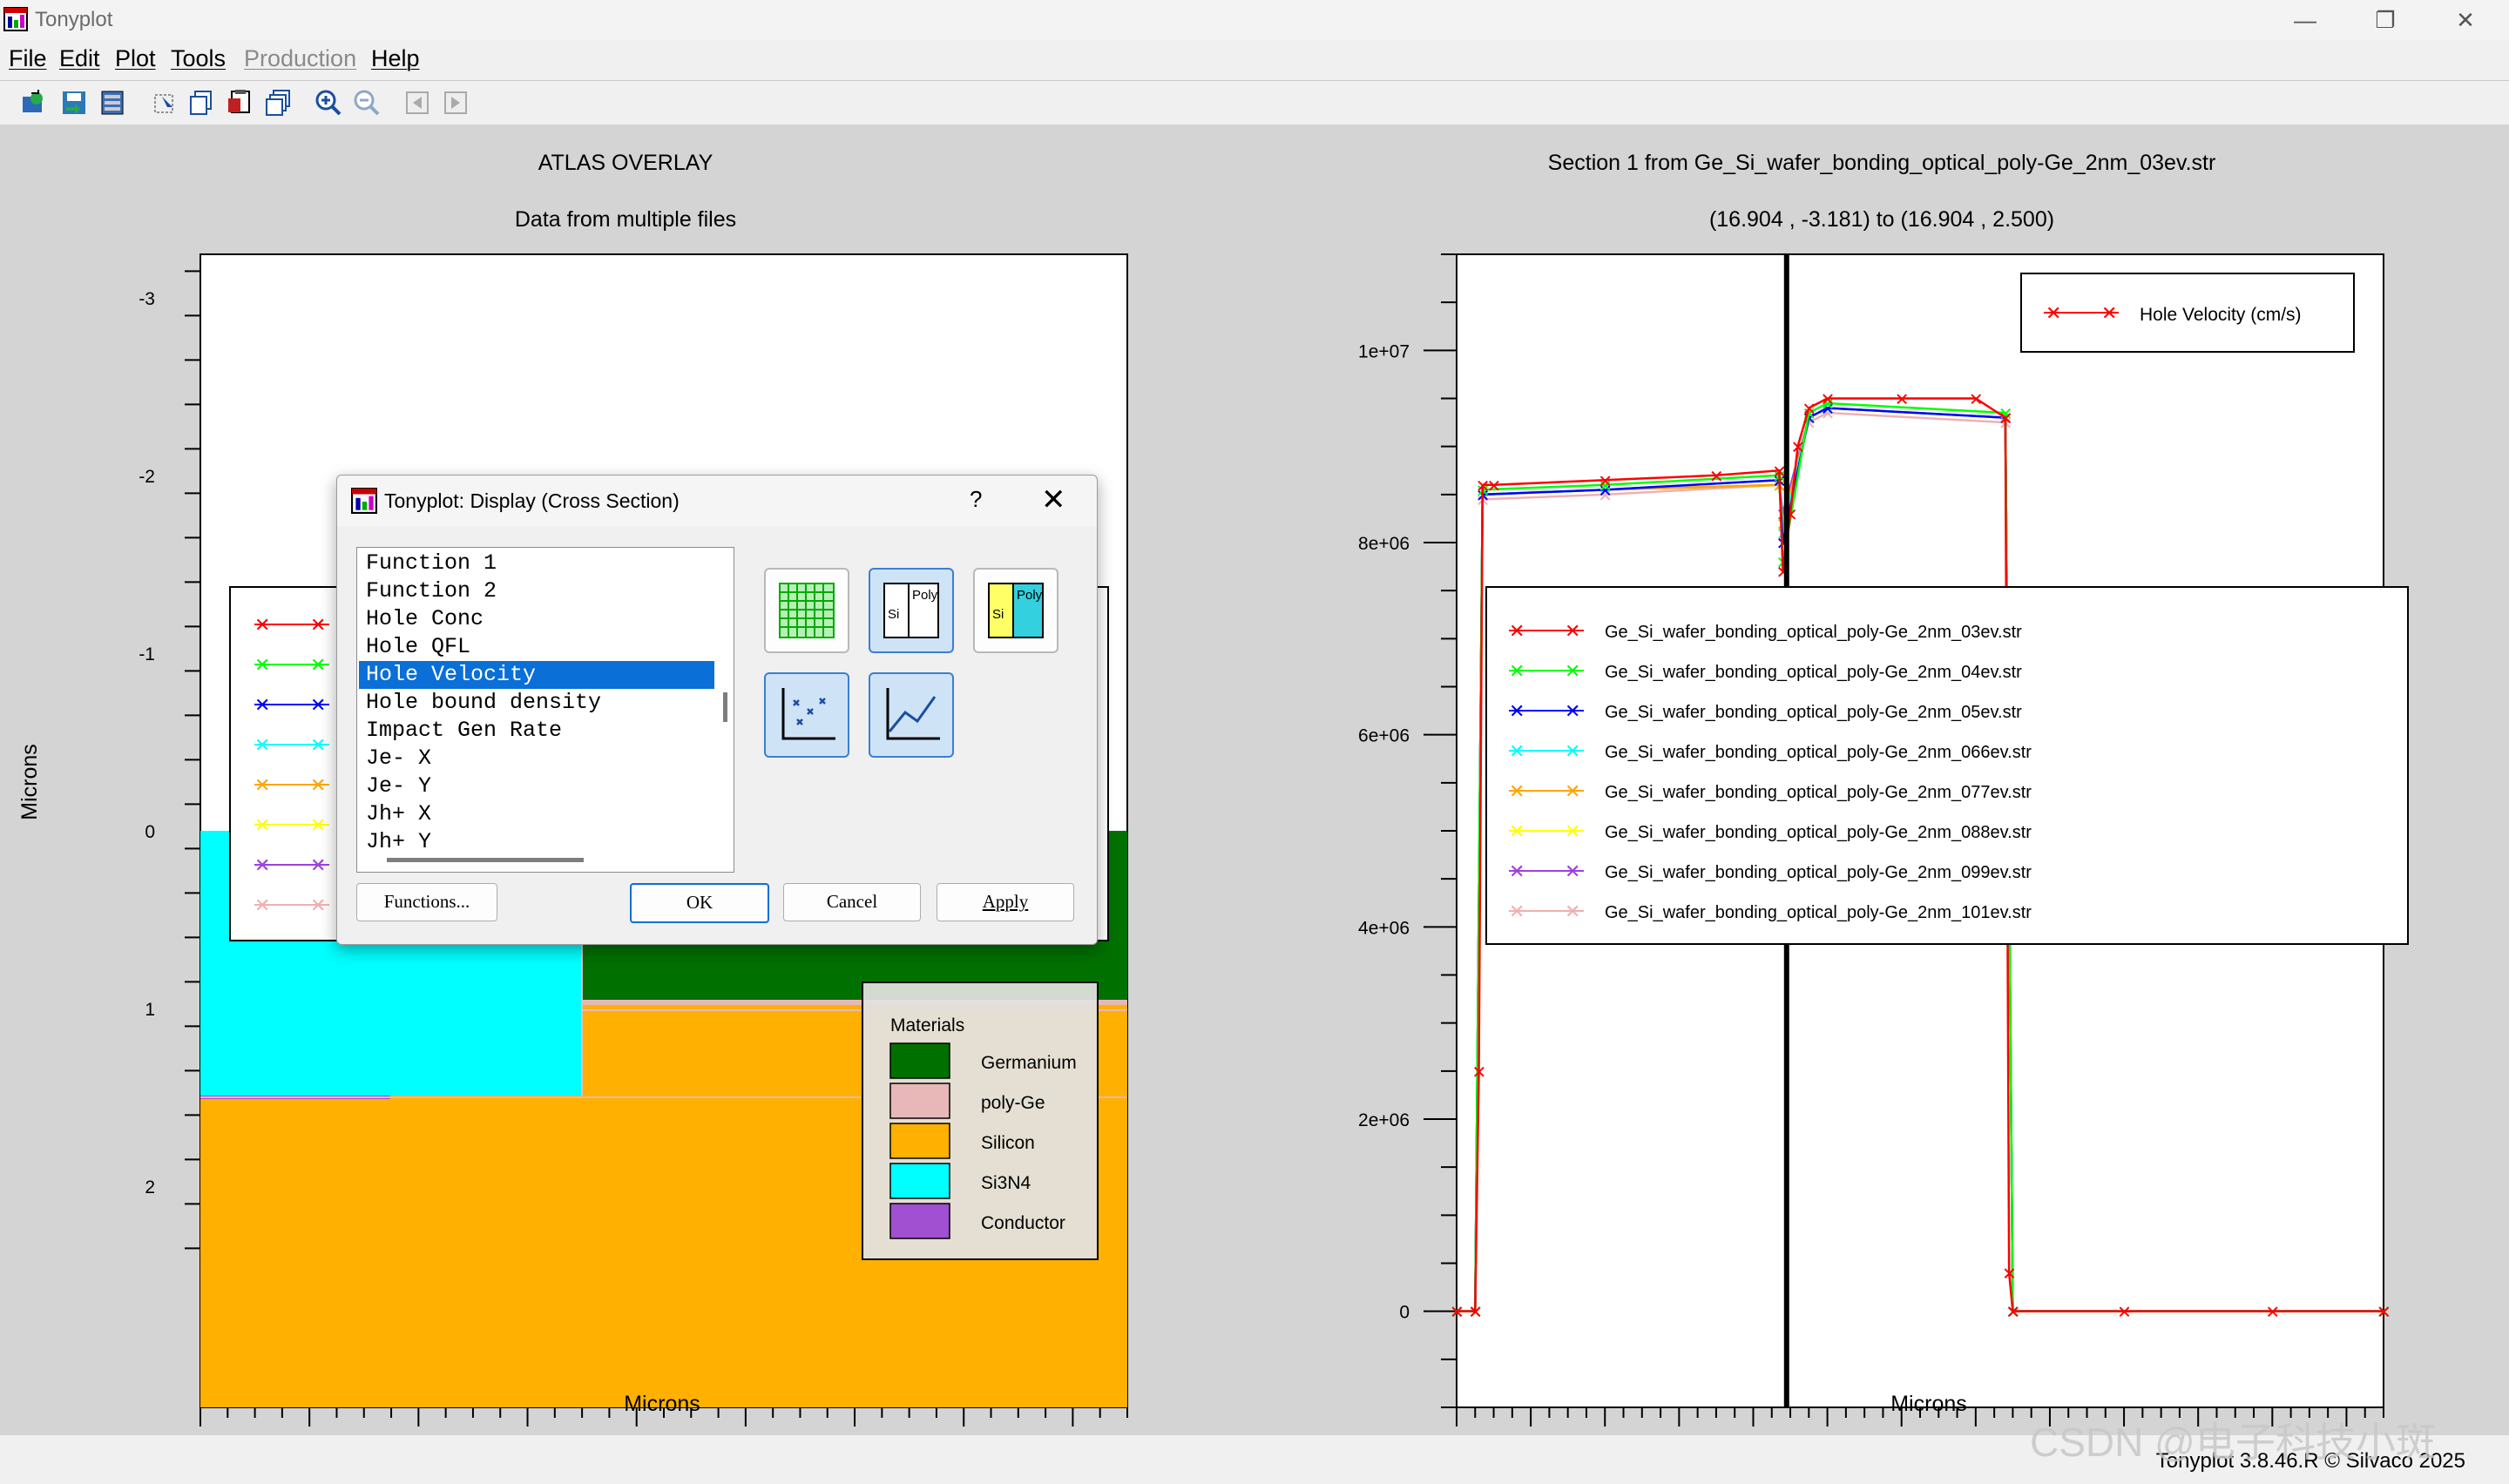 The height and width of the screenshot is (1484, 2509). What do you see at coordinates (662, 1404) in the screenshot?
I see `left-plot-xlabel: Microns` at bounding box center [662, 1404].